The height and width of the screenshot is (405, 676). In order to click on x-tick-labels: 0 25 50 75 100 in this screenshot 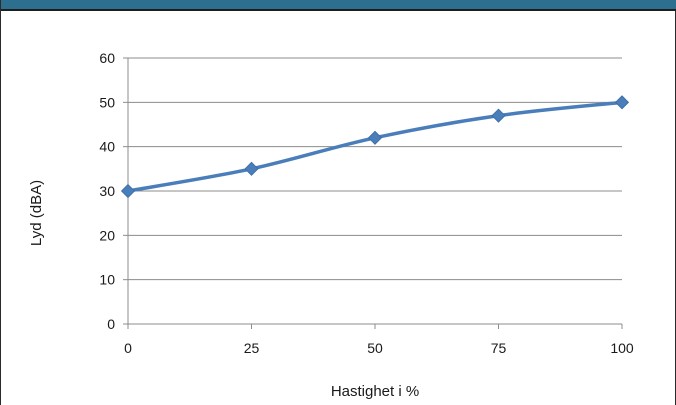, I will do `click(379, 348)`.